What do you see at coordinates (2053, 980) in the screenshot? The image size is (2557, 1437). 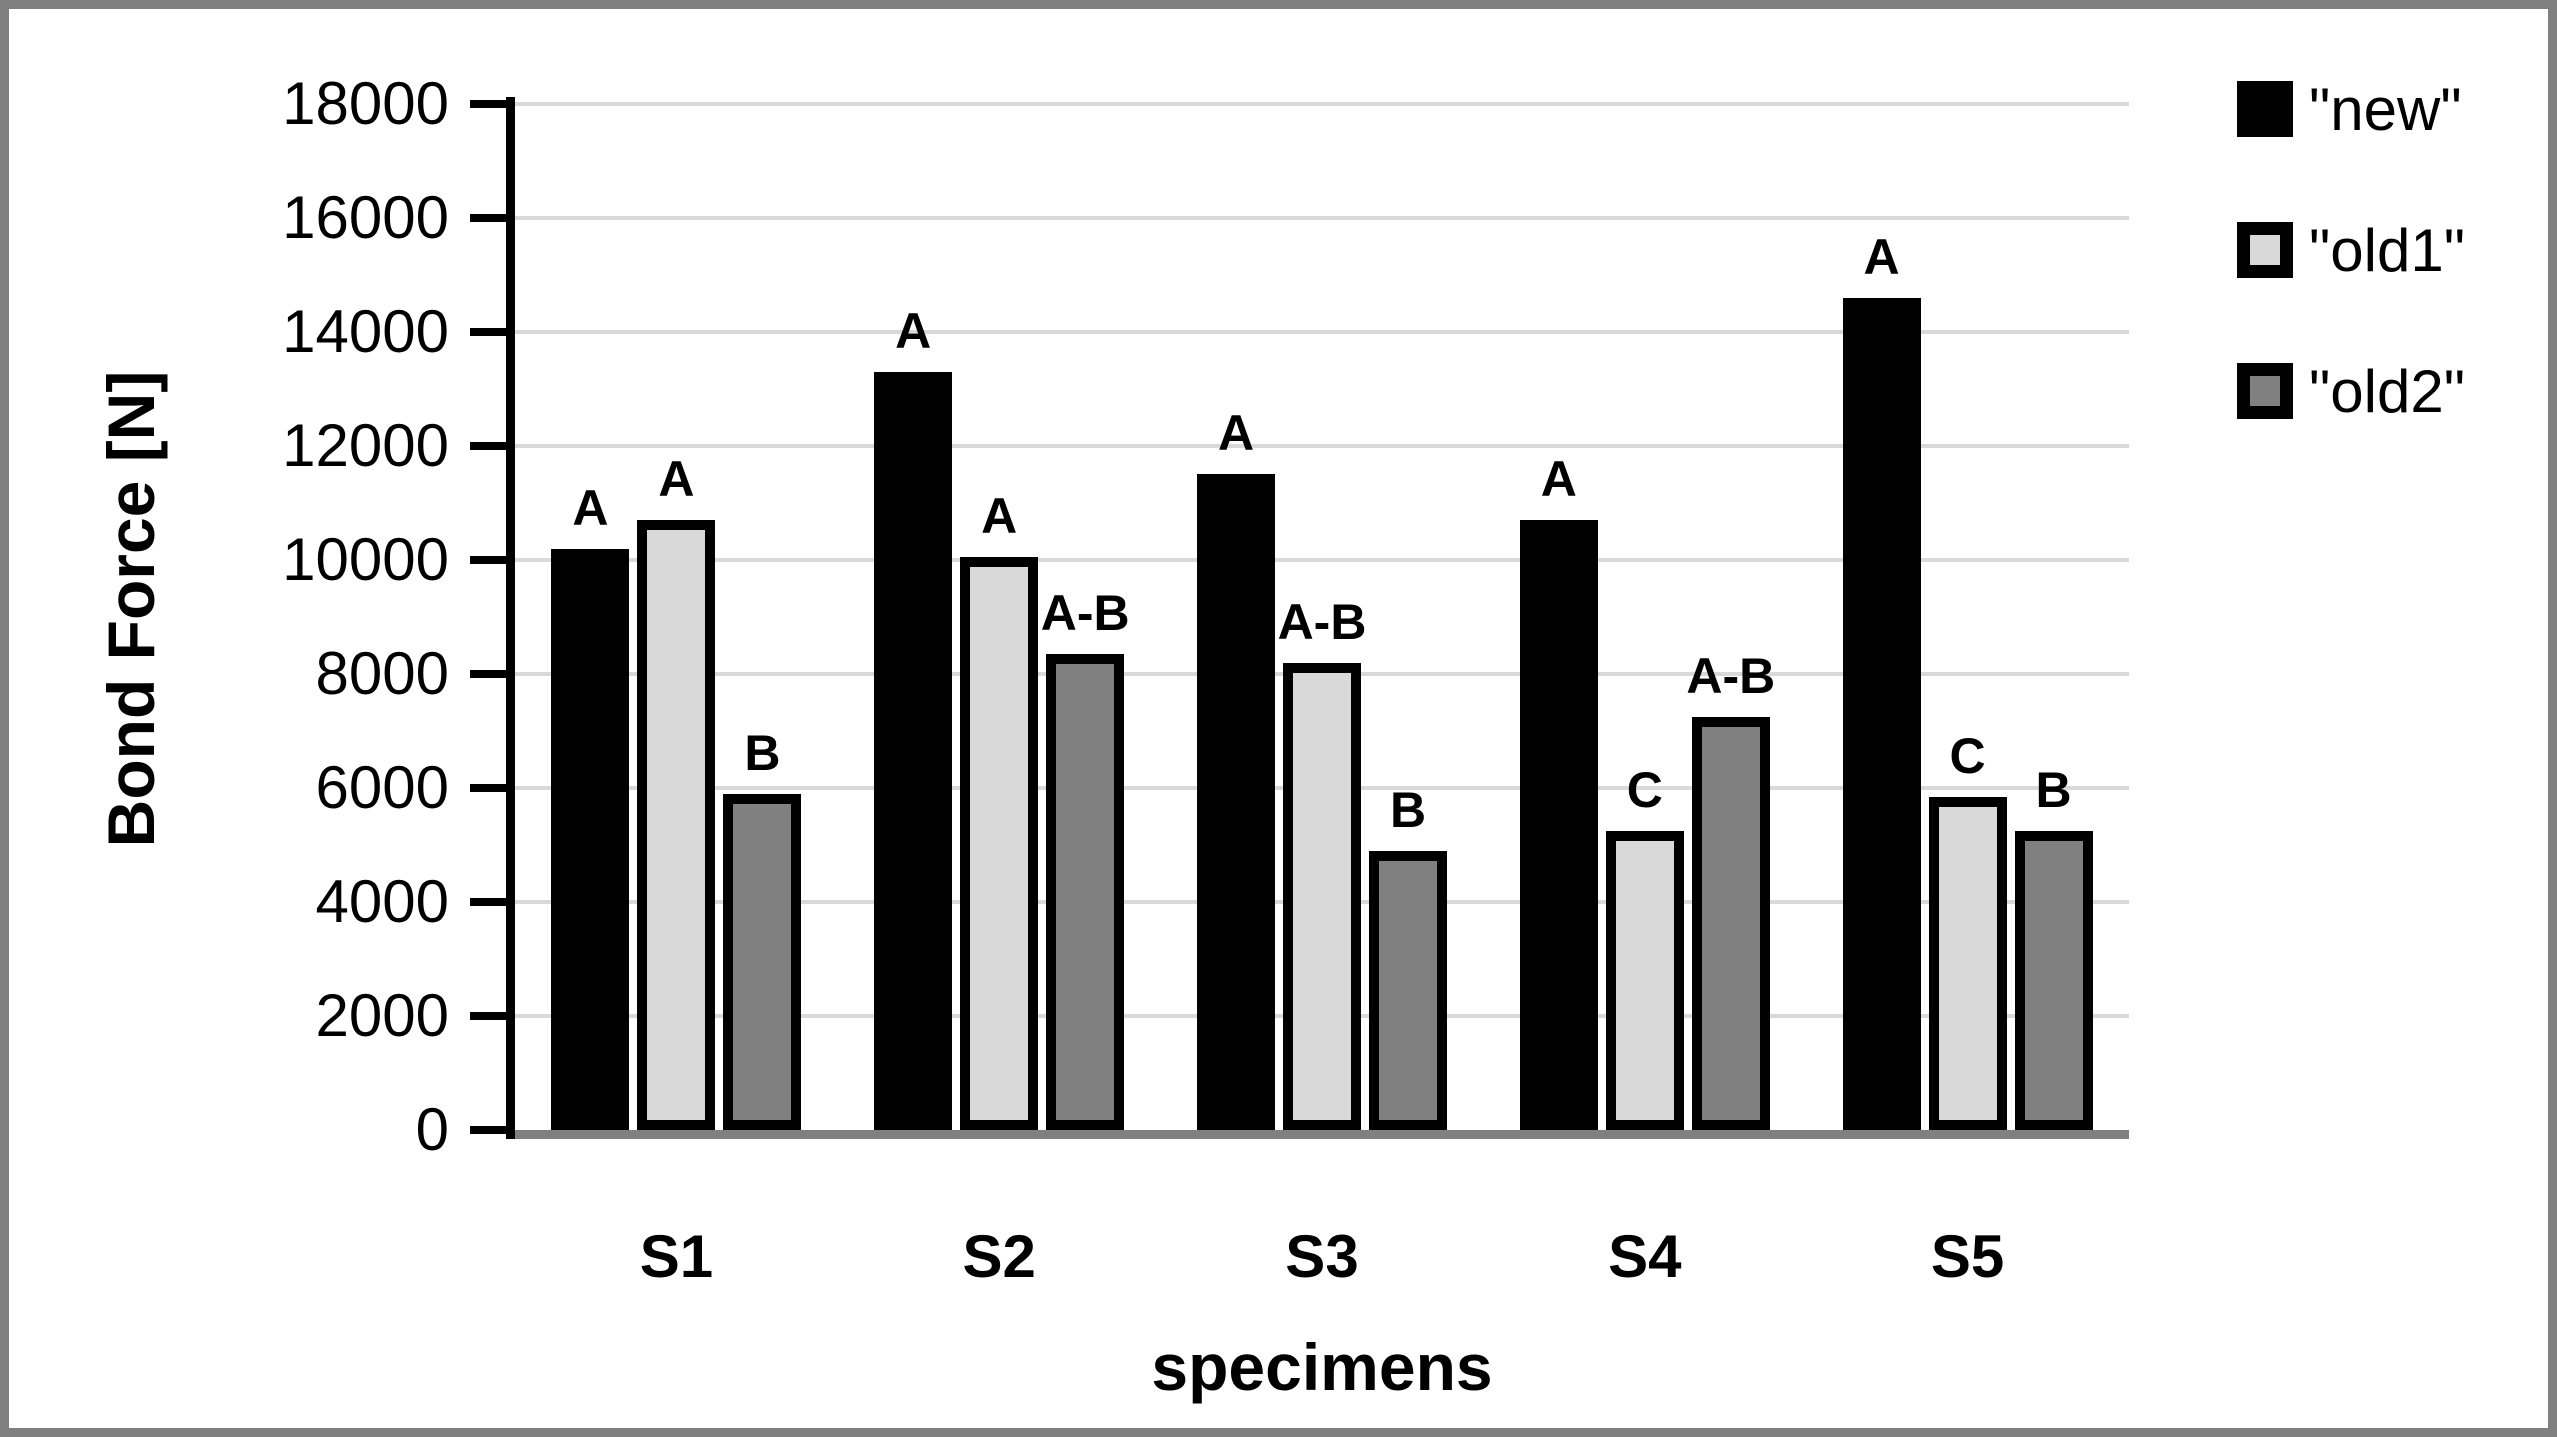 I see `bar-S5-series3` at bounding box center [2053, 980].